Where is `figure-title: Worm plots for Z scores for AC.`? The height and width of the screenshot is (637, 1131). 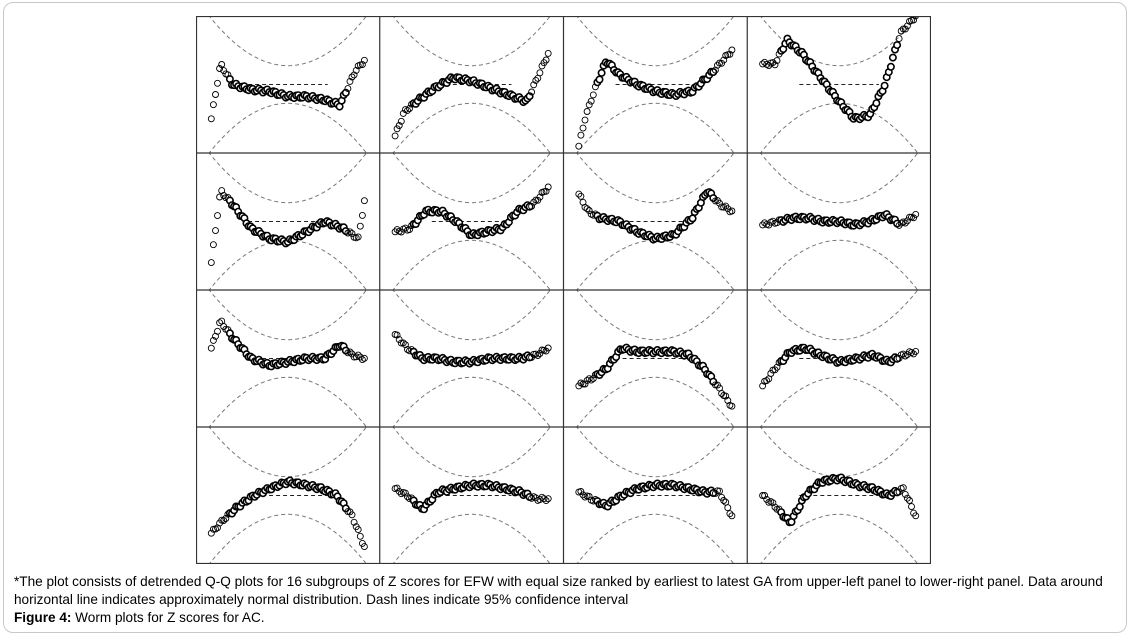
figure-title: Worm plots for Z scores for AC. is located at coordinates (168, 617).